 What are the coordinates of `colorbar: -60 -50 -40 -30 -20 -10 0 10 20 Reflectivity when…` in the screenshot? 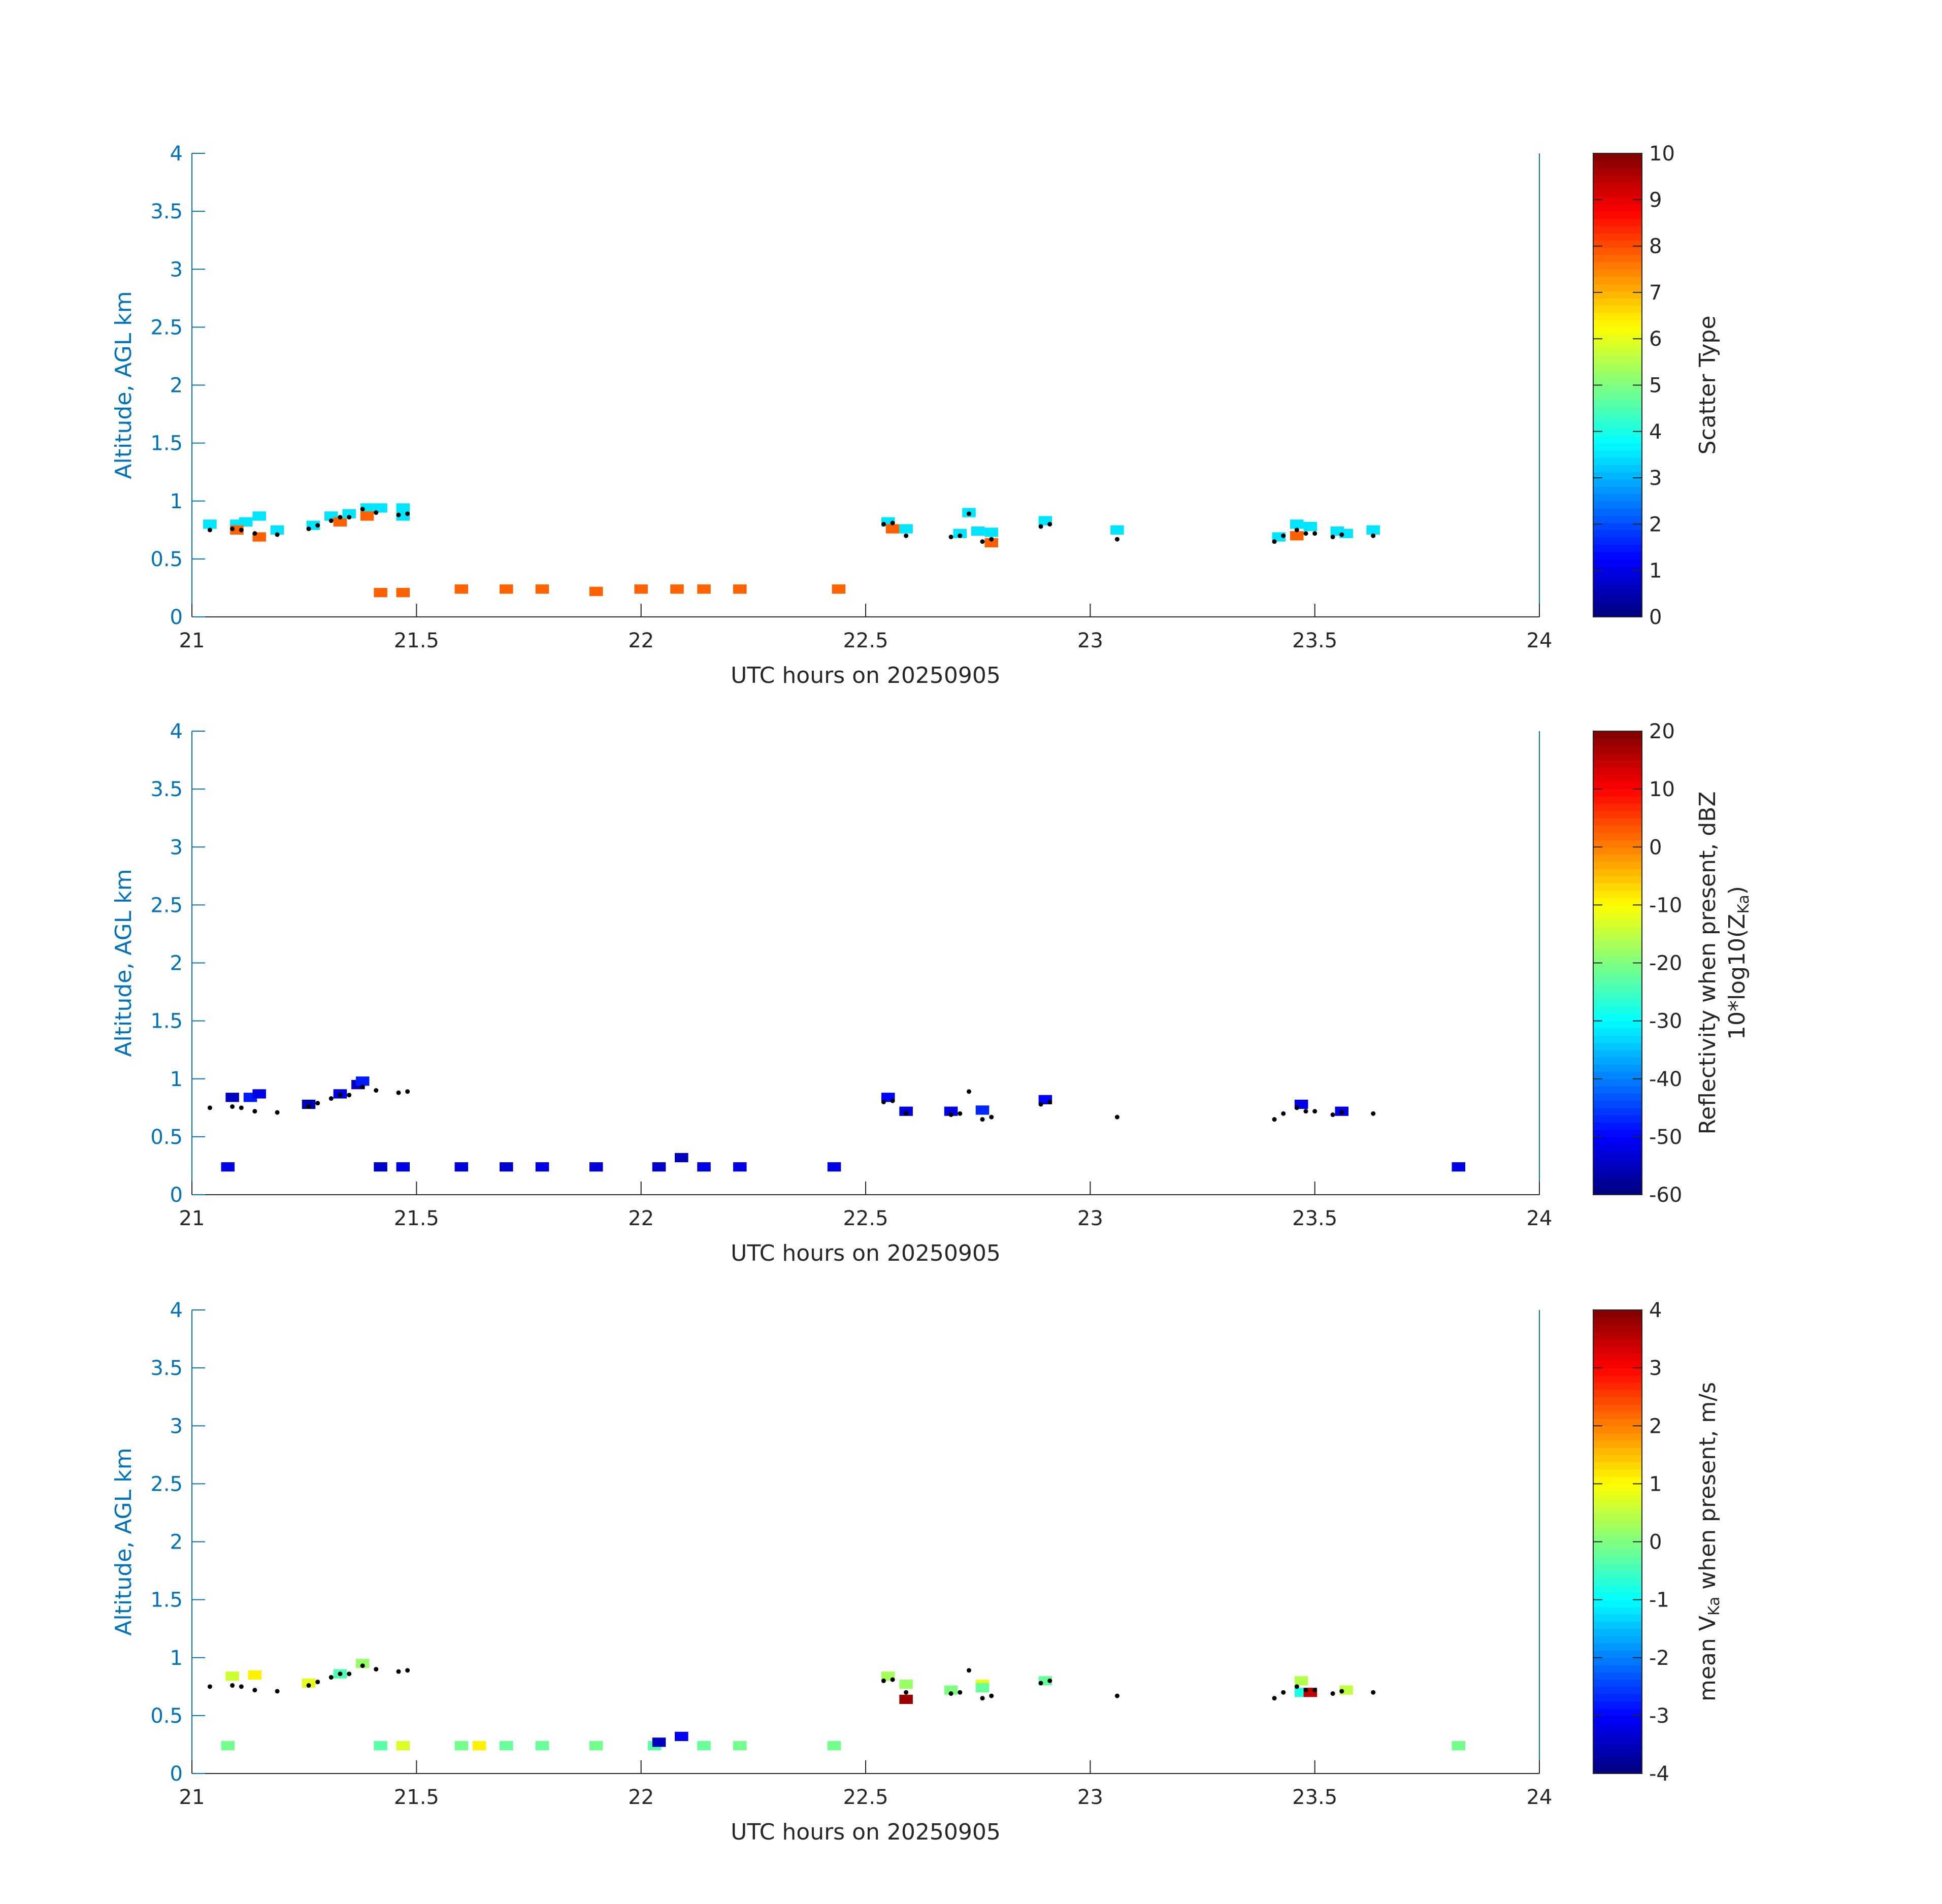 It's located at (1673, 964).